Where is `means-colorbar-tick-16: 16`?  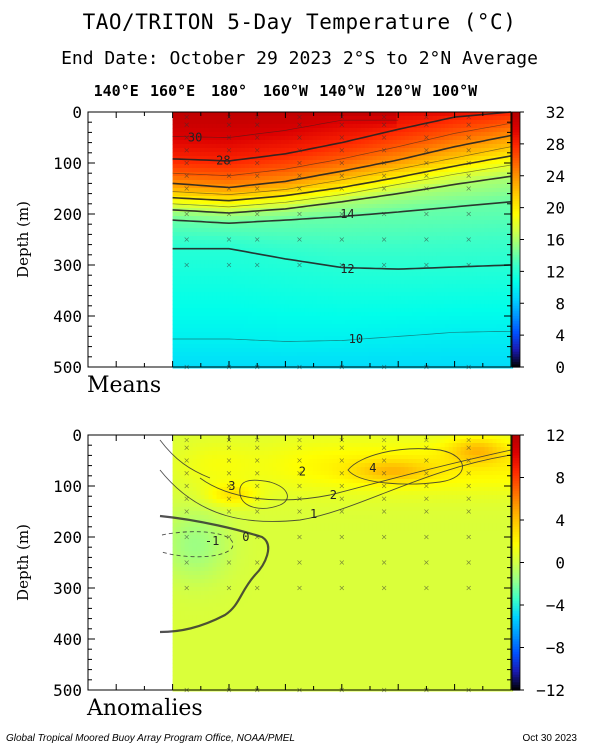
means-colorbar-tick-16: 16 is located at coordinates (555, 240).